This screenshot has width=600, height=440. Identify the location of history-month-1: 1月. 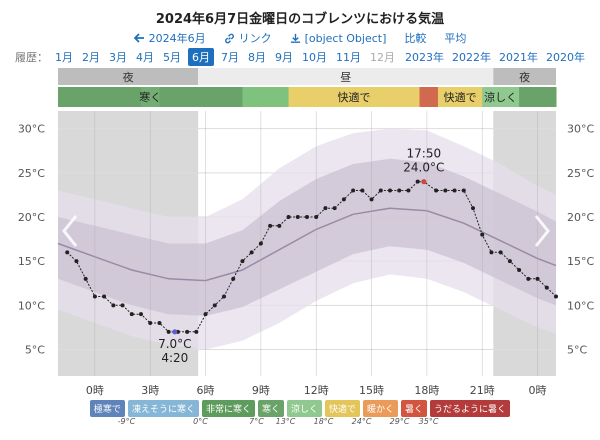
(64, 57).